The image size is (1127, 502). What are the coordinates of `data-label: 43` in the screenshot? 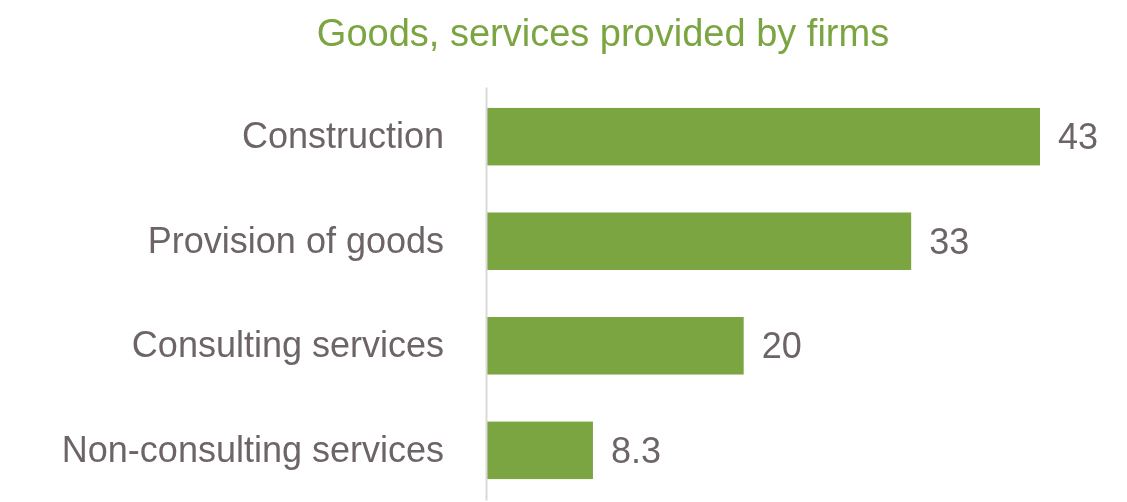 It's located at (1078, 137).